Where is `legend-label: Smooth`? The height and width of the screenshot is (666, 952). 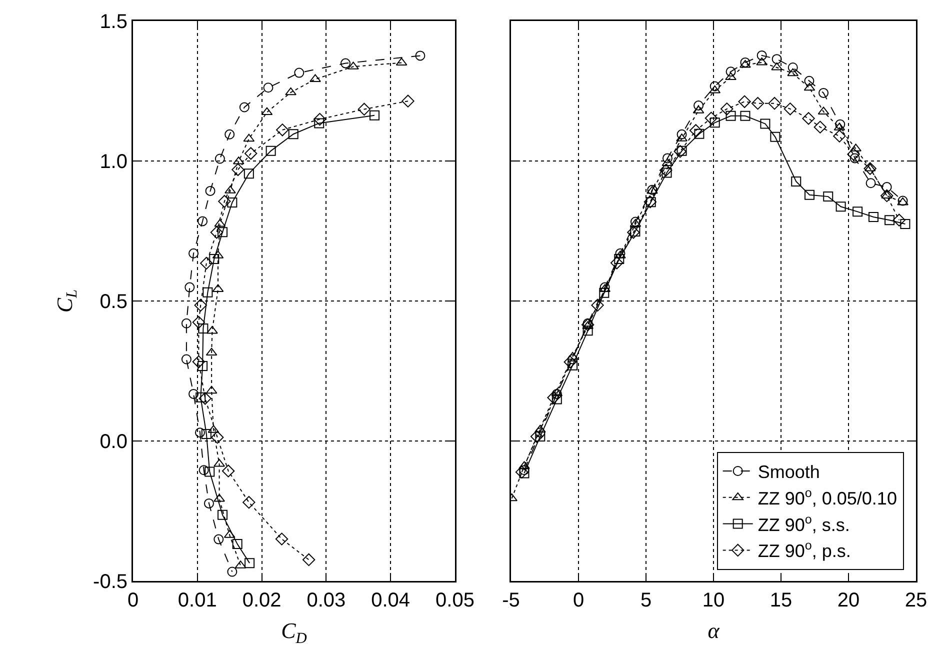 legend-label: Smooth is located at coordinates (789, 472).